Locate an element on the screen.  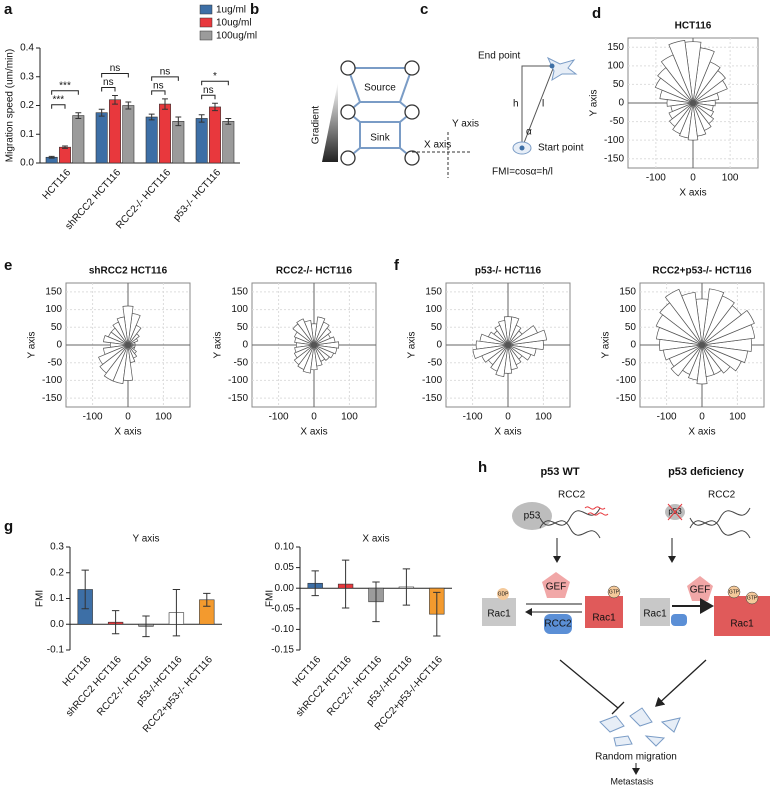
diagram-b: Gradient Source Sink Y axis X axis is located at coordinates (395, 119).